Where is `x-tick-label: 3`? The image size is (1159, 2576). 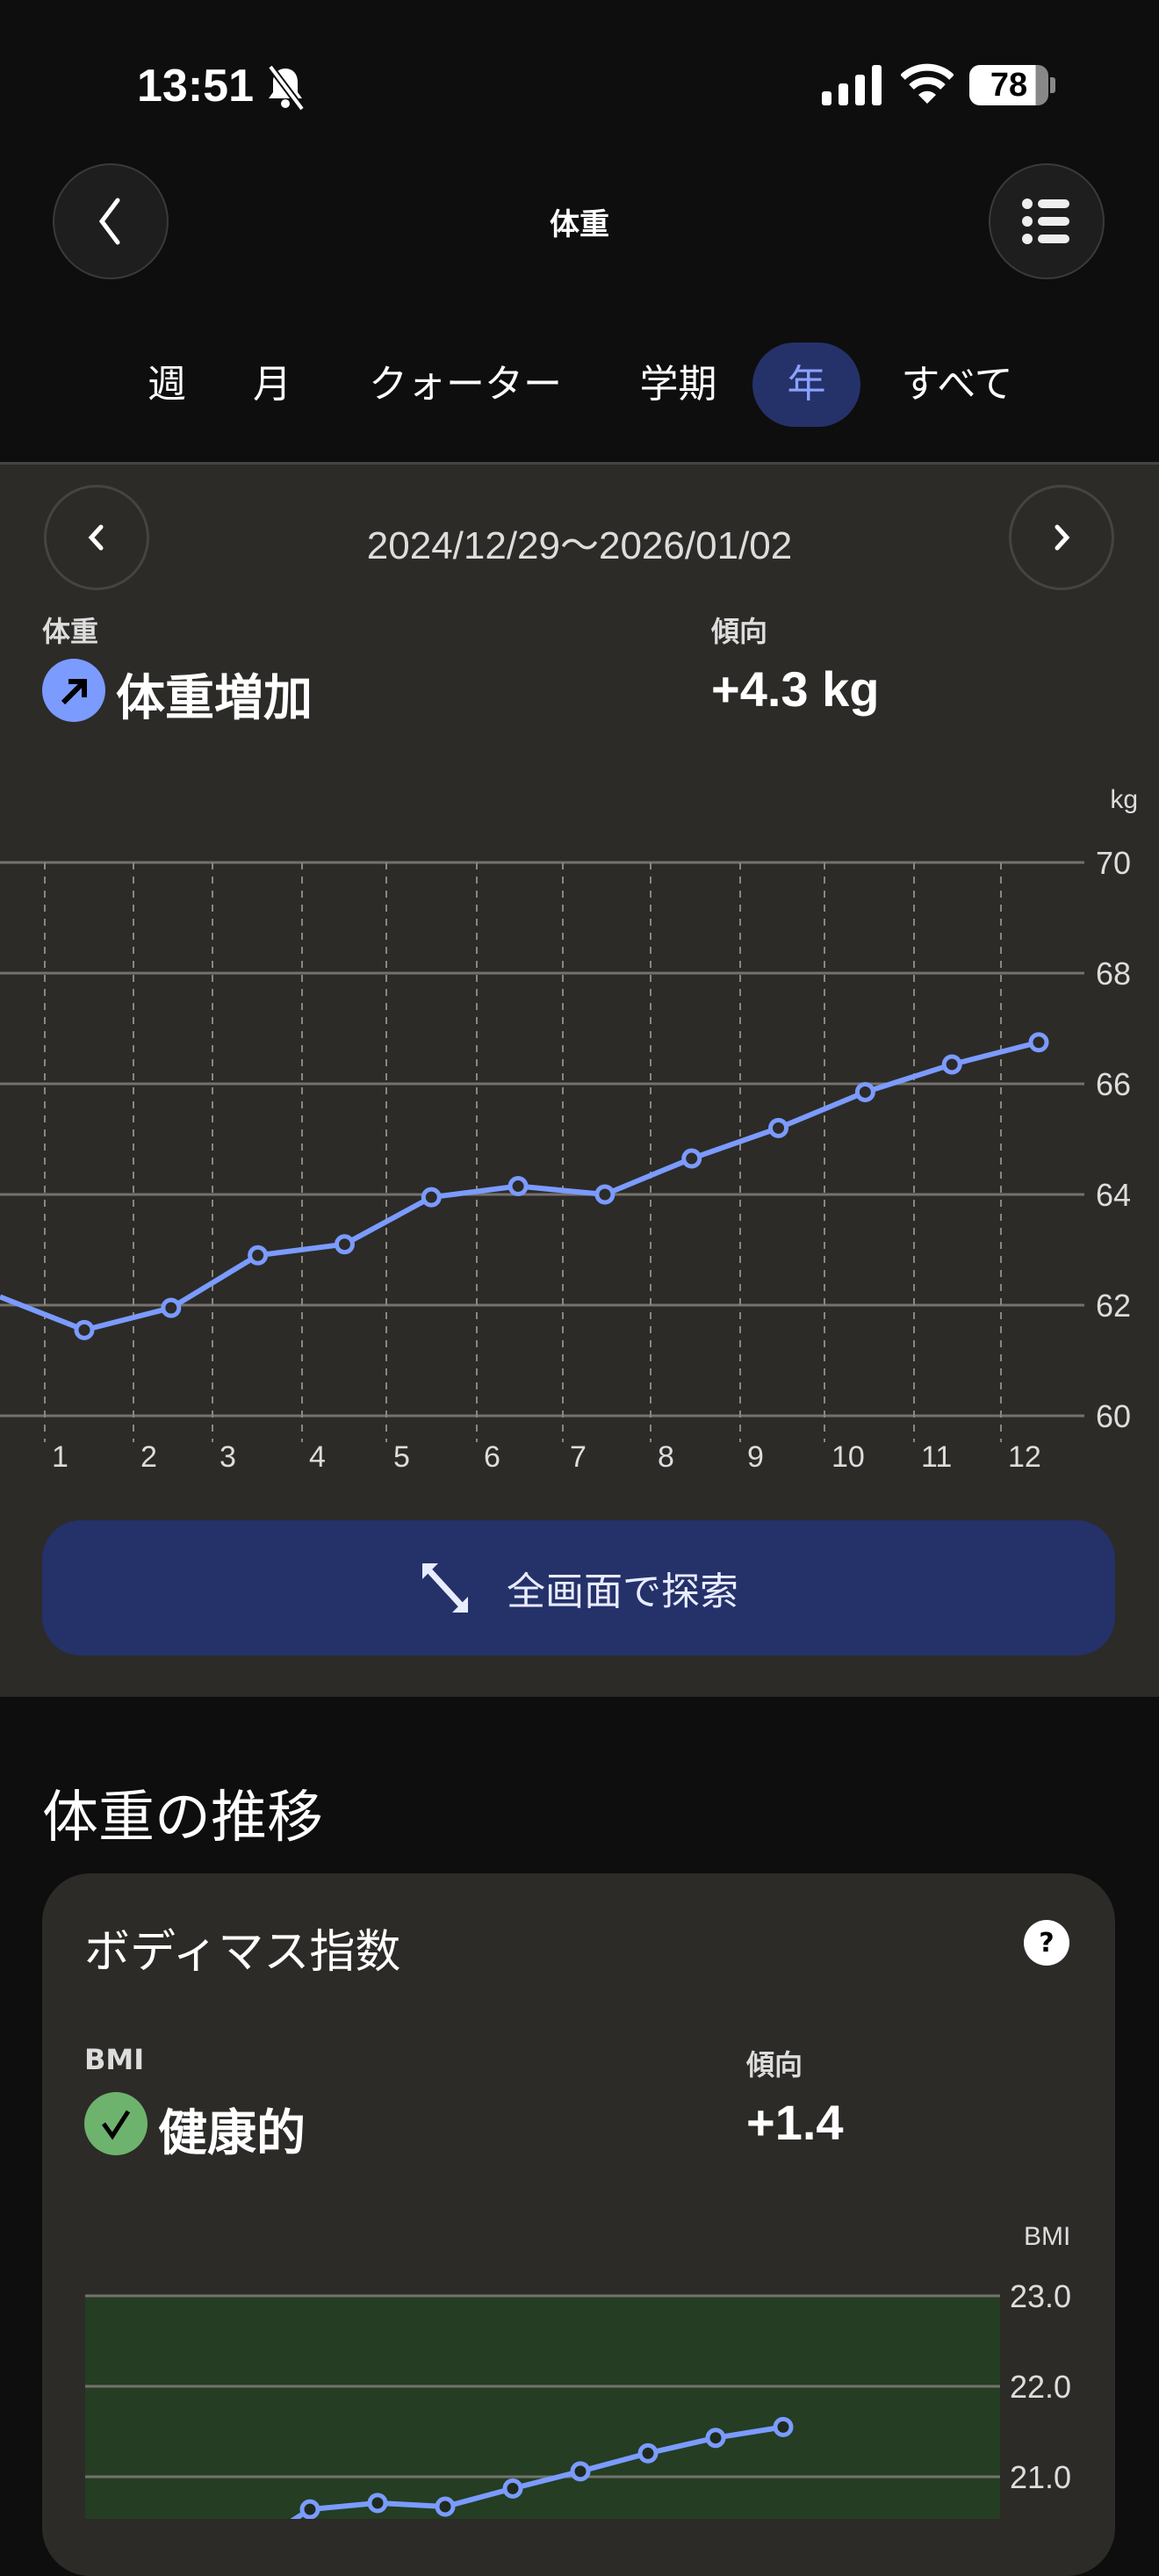
x-tick-label: 3 is located at coordinates (228, 1457).